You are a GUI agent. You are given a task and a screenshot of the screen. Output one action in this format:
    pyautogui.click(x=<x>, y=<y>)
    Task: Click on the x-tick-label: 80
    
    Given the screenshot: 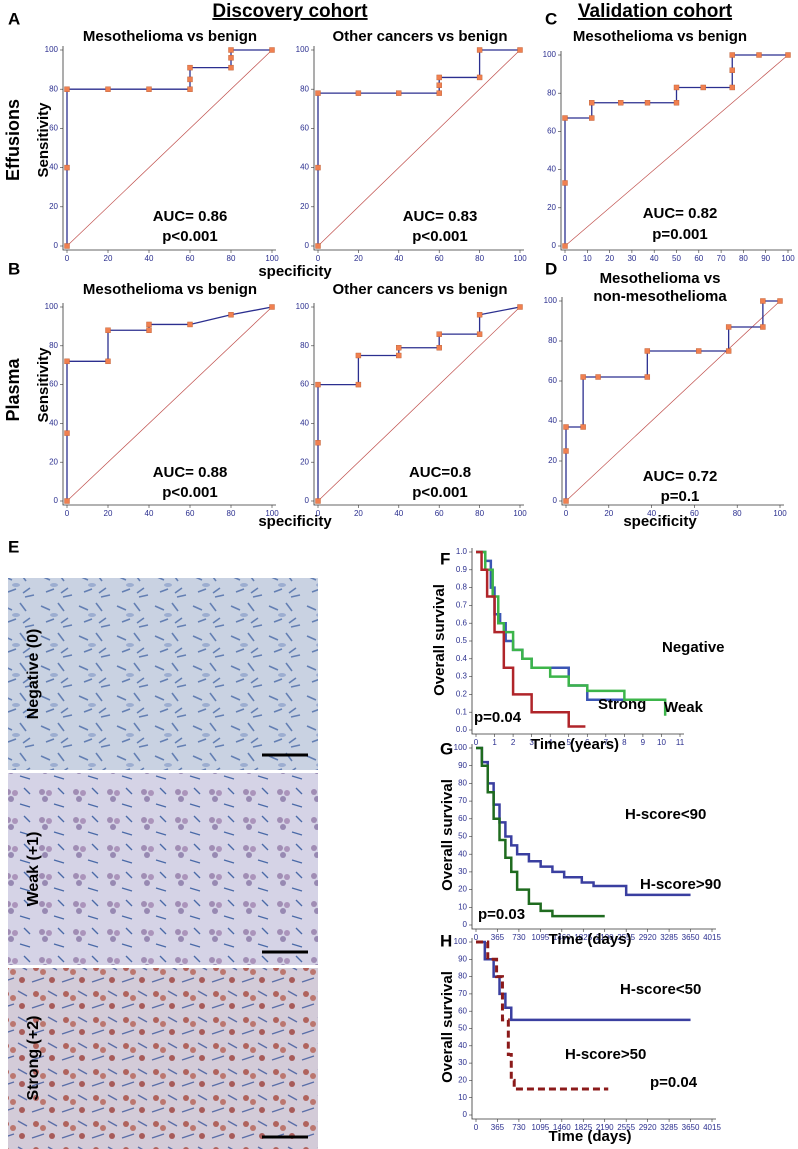 What is the action you would take?
    pyautogui.click(x=743, y=258)
    